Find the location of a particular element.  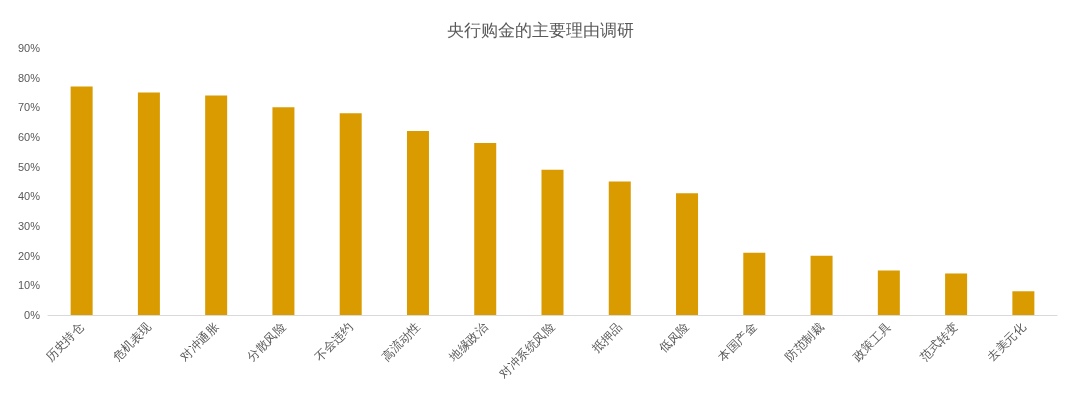

y-tick-label: 90% is located at coordinates (29, 48).